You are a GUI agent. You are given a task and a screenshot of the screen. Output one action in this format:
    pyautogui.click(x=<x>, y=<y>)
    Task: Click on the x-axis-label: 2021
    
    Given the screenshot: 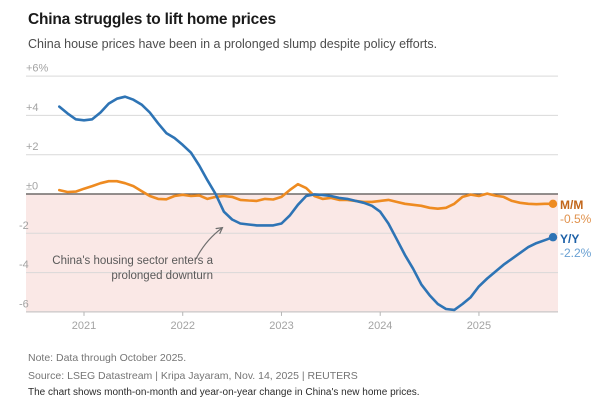 What is the action you would take?
    pyautogui.click(x=84, y=326)
    